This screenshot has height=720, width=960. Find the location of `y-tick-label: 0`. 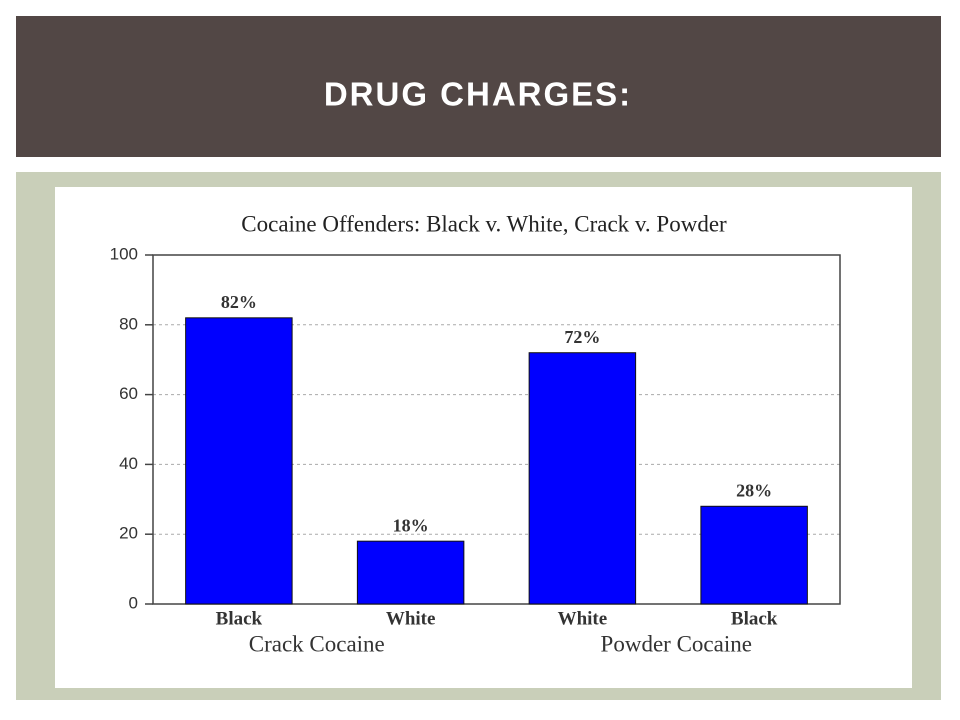

y-tick-label: 0 is located at coordinates (133, 602).